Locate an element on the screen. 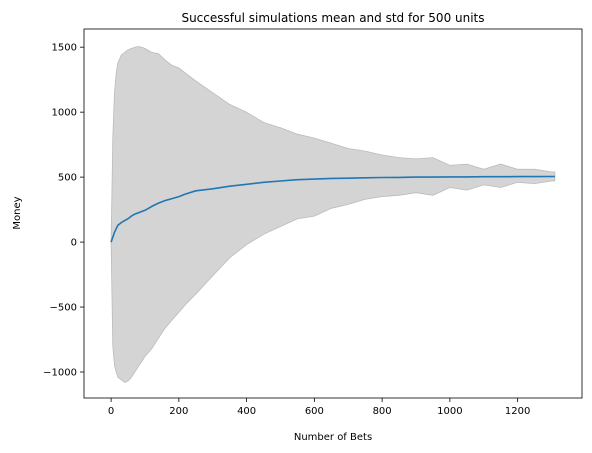 The image size is (592, 453). y-tick-label: −500 is located at coordinates (63, 308).